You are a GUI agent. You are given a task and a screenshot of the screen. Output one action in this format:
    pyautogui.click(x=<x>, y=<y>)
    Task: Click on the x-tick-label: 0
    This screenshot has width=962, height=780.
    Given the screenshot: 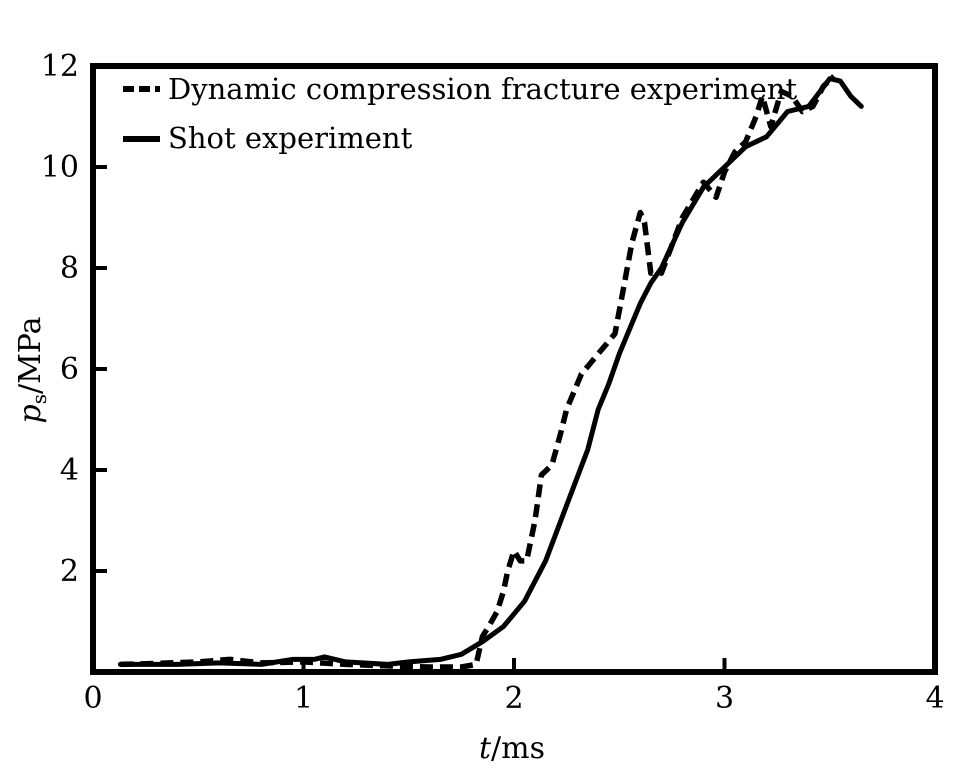 What is the action you would take?
    pyautogui.click(x=92, y=698)
    